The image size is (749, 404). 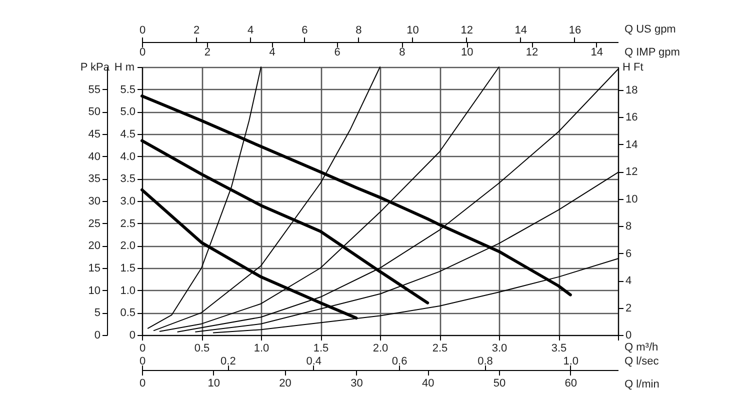 What do you see at coordinates (228, 362) in the screenshot?
I see `text: 0.2` at bounding box center [228, 362].